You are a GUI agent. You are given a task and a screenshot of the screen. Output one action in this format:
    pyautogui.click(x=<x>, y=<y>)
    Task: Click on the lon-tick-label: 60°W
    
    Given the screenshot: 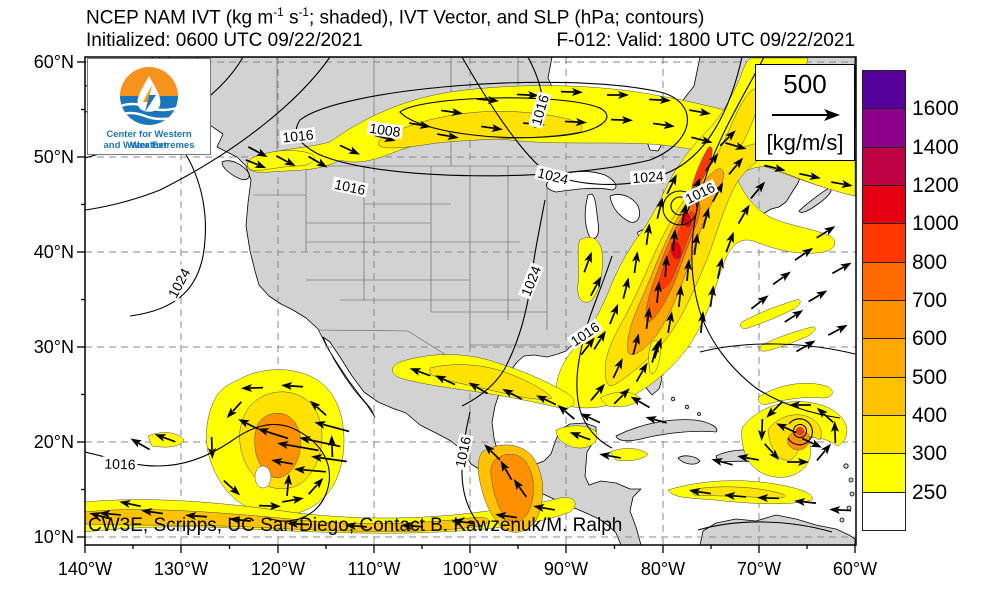 What is the action you would take?
    pyautogui.click(x=855, y=569)
    